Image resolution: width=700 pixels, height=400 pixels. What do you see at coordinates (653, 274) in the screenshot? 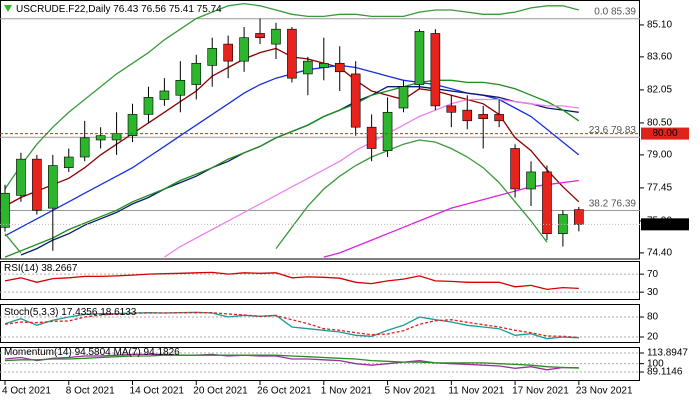
I see `y-tick-label: 70` at bounding box center [653, 274].